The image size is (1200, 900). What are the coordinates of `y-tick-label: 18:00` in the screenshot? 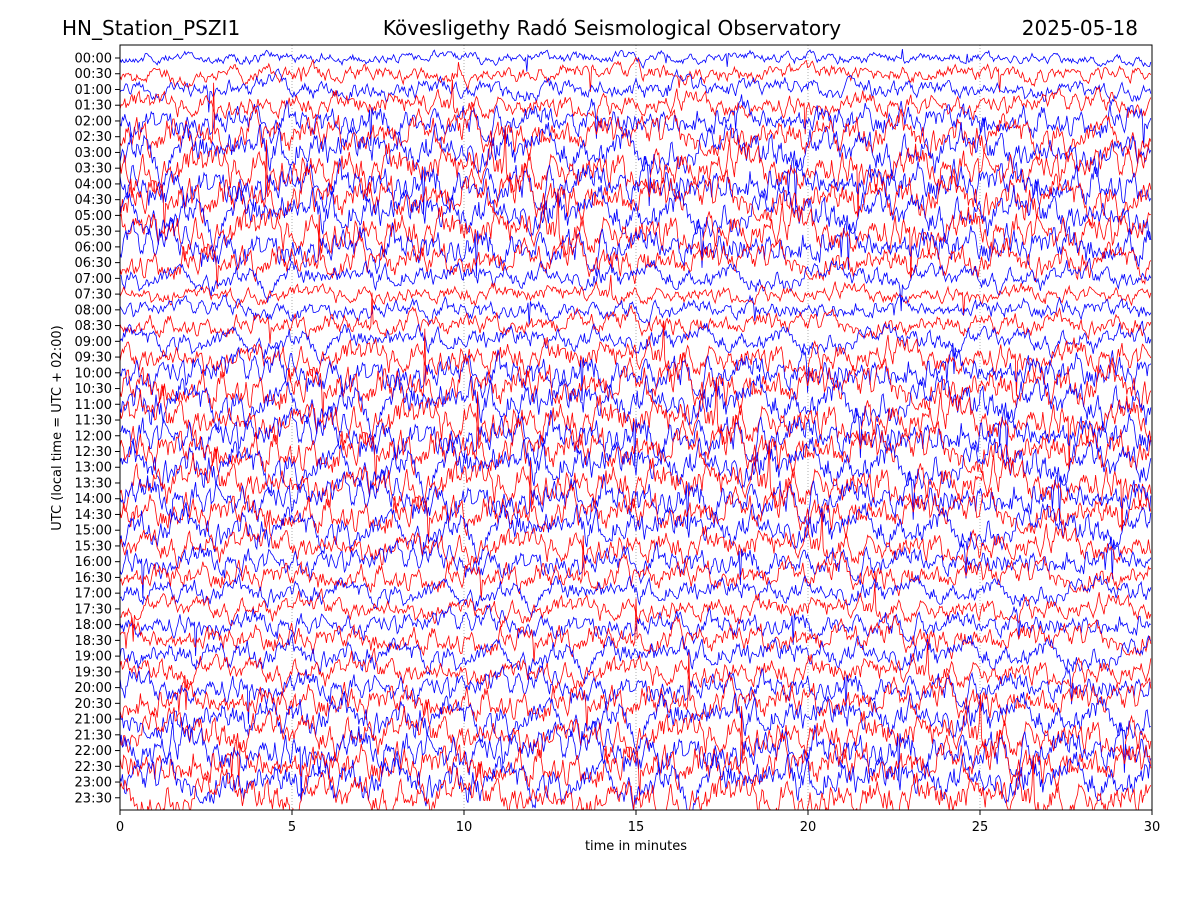 It's located at (93, 625).